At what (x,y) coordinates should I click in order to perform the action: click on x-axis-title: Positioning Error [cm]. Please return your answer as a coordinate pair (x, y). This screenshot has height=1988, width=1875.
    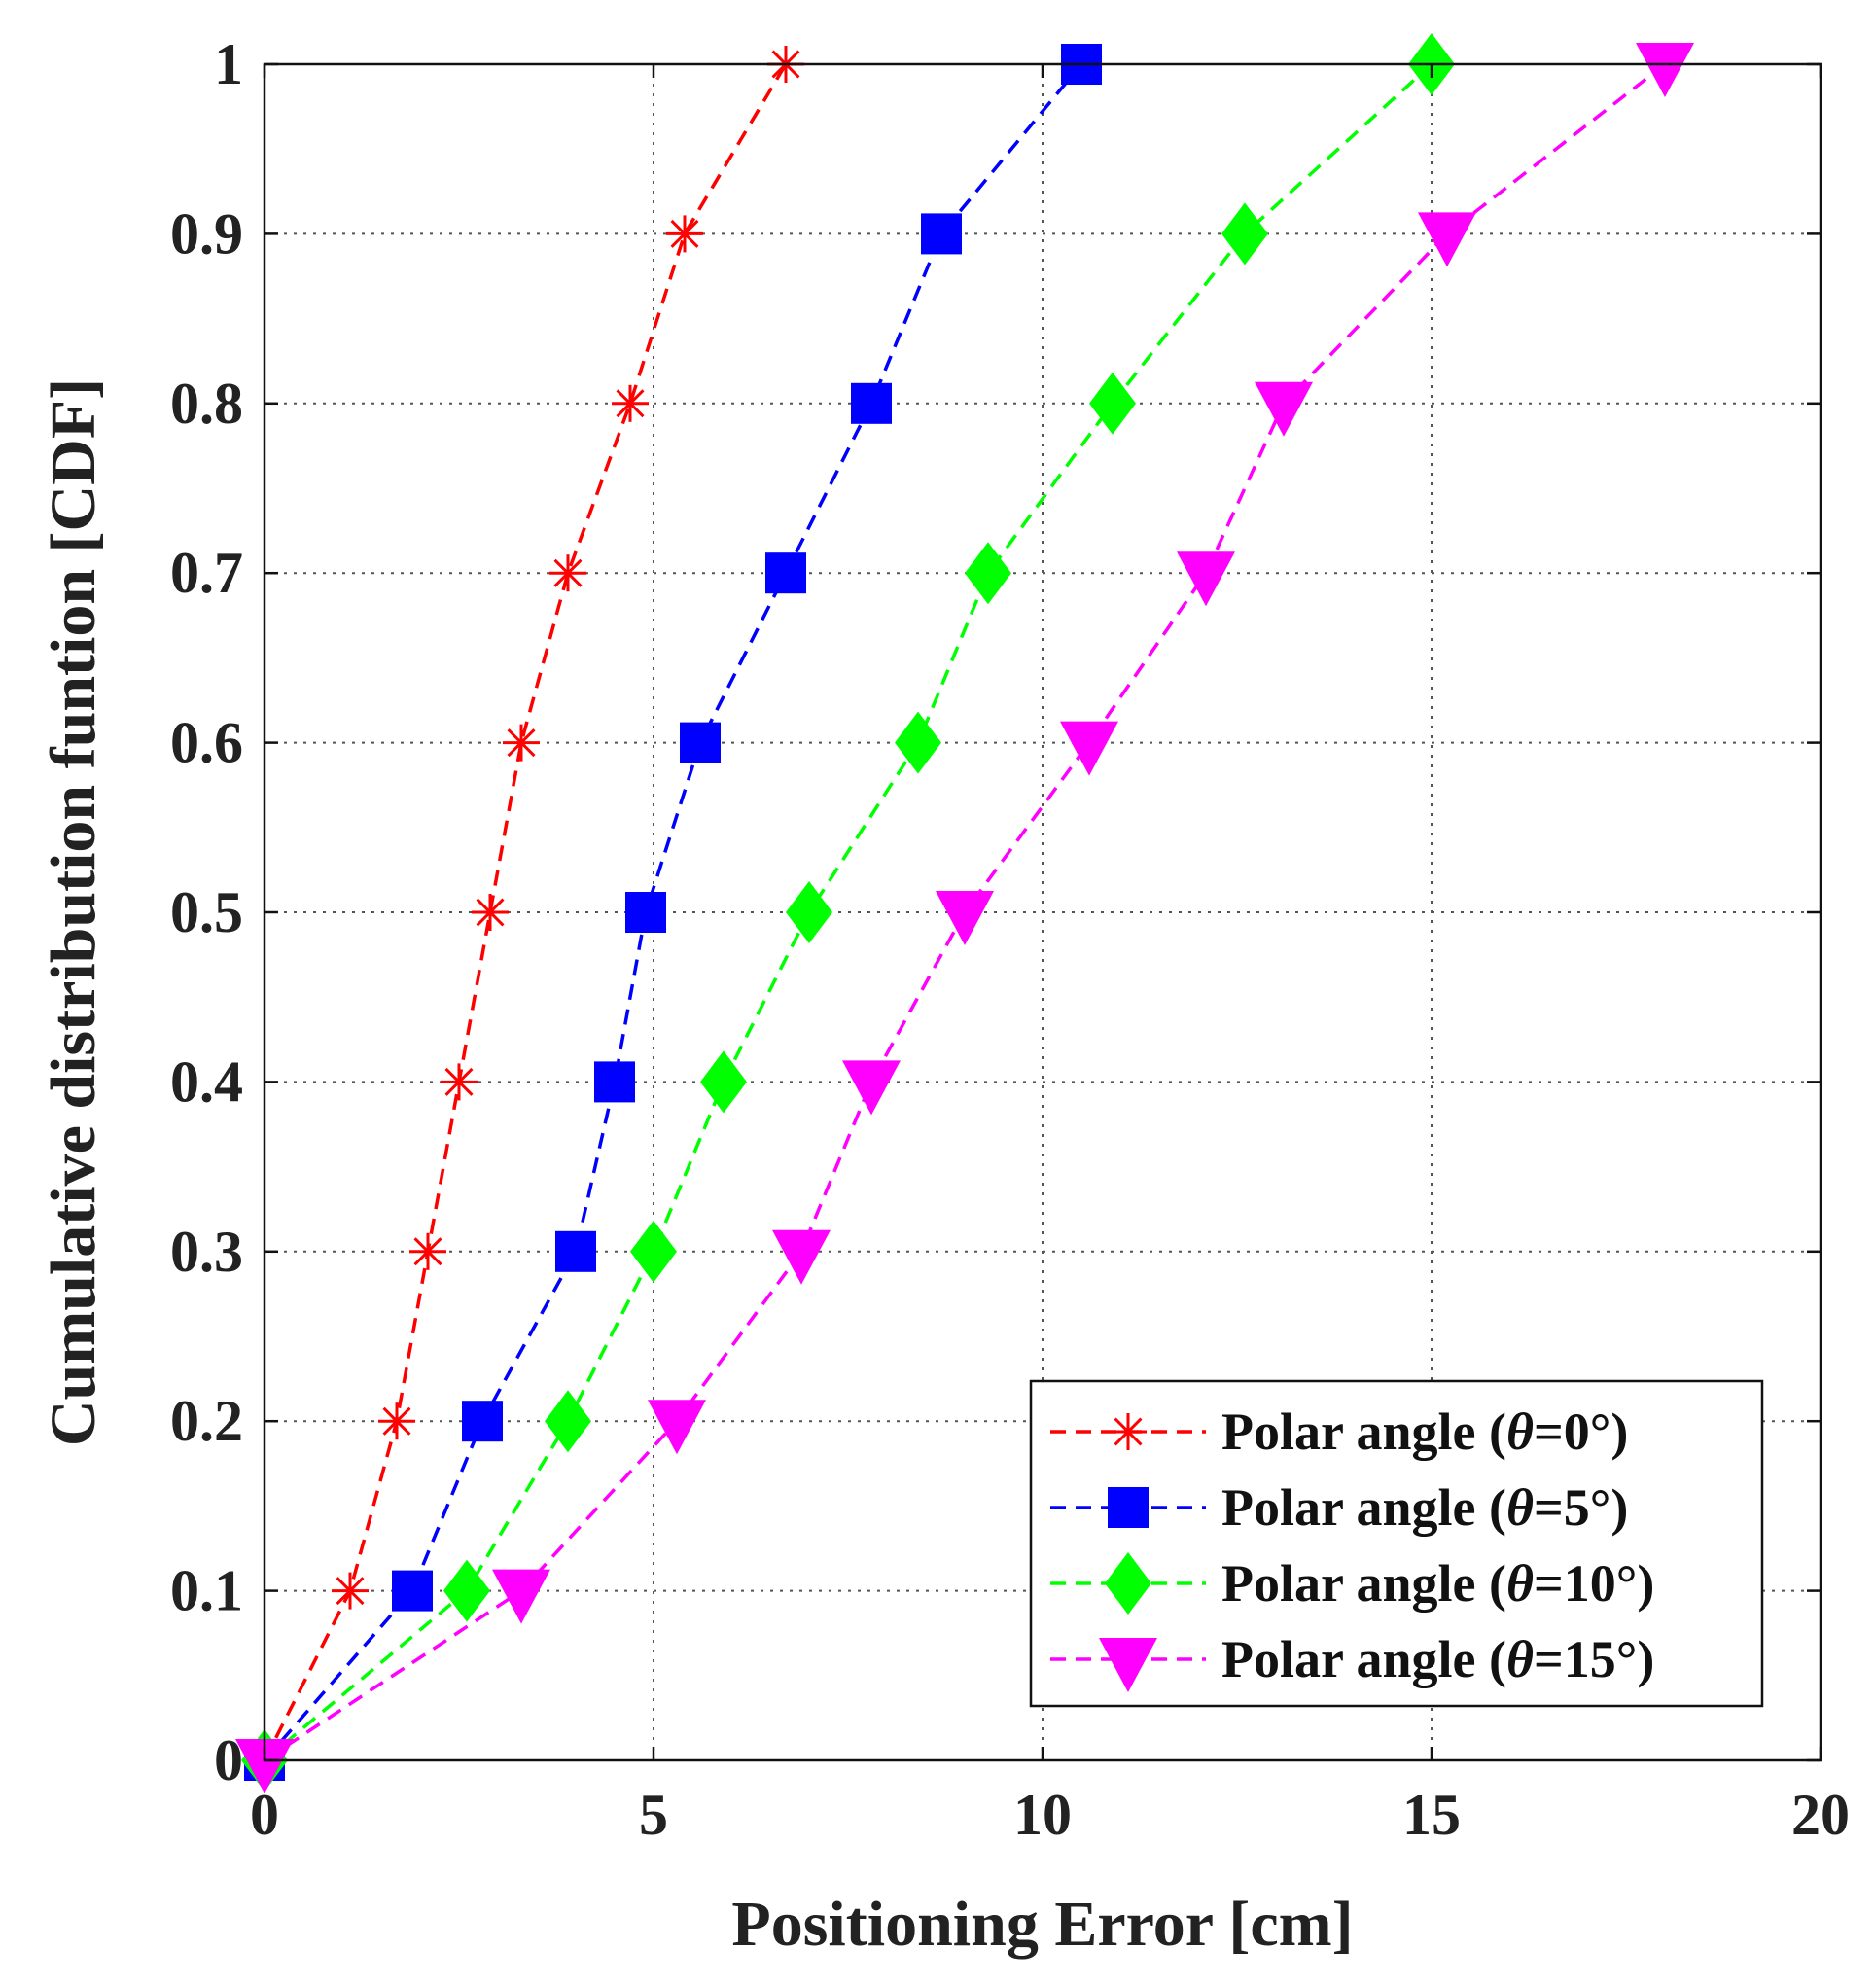
    Looking at the image, I should click on (1042, 1924).